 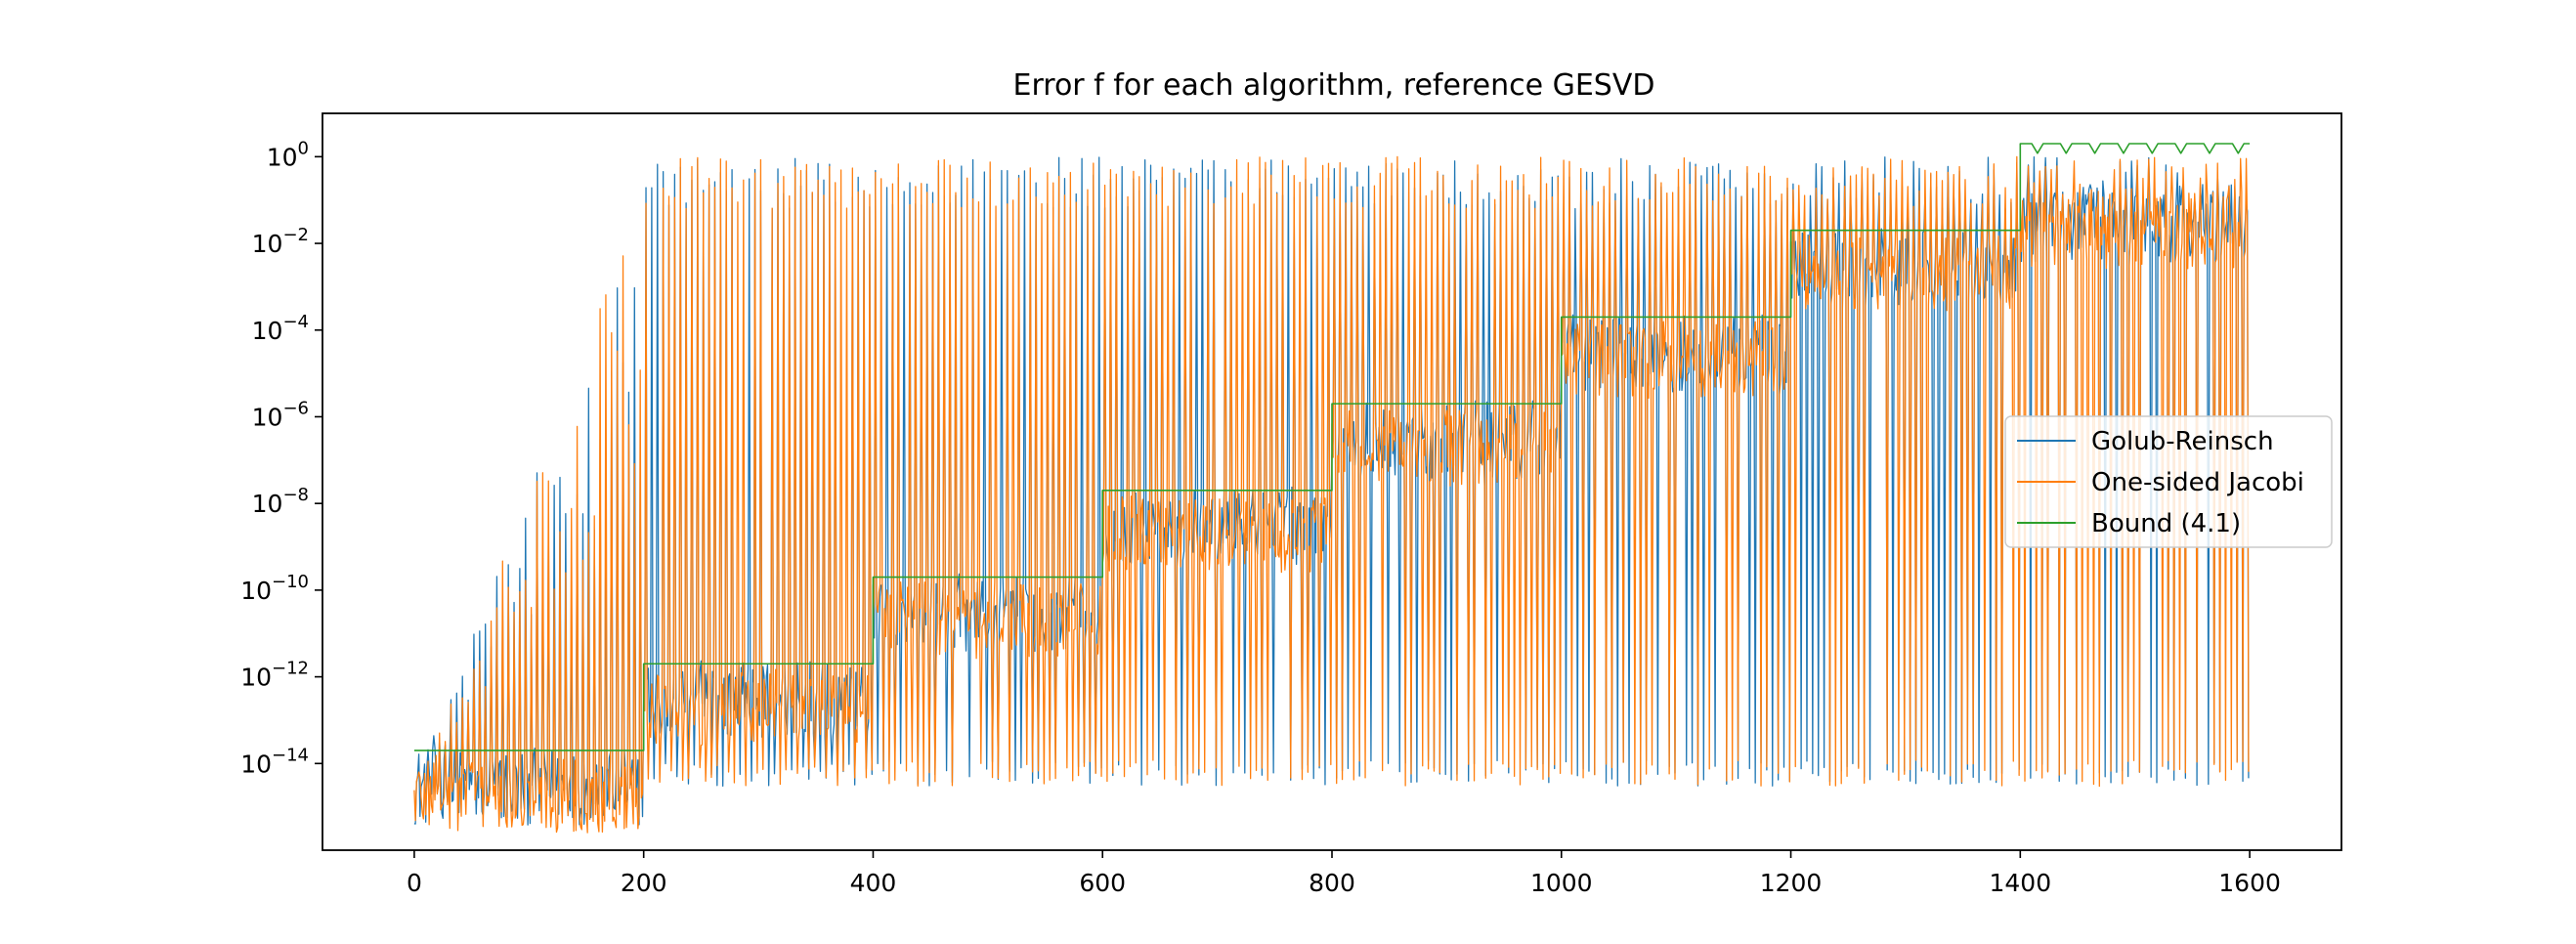 I want to click on x-tick-label: 1400, so click(x=2021, y=883).